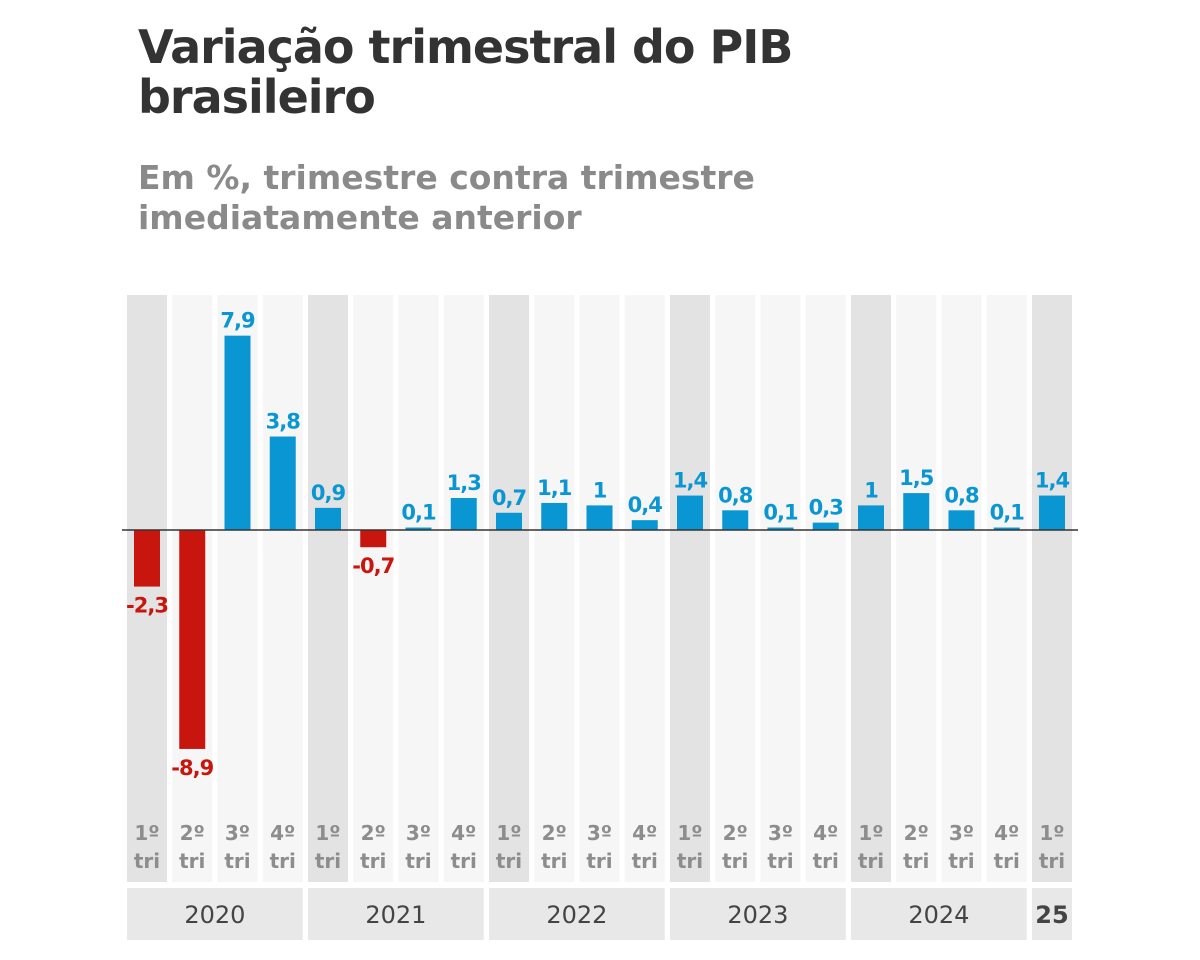 The image size is (1200, 960). Describe the element at coordinates (464, 483) in the screenshot. I see `data-label: 1,3` at that location.